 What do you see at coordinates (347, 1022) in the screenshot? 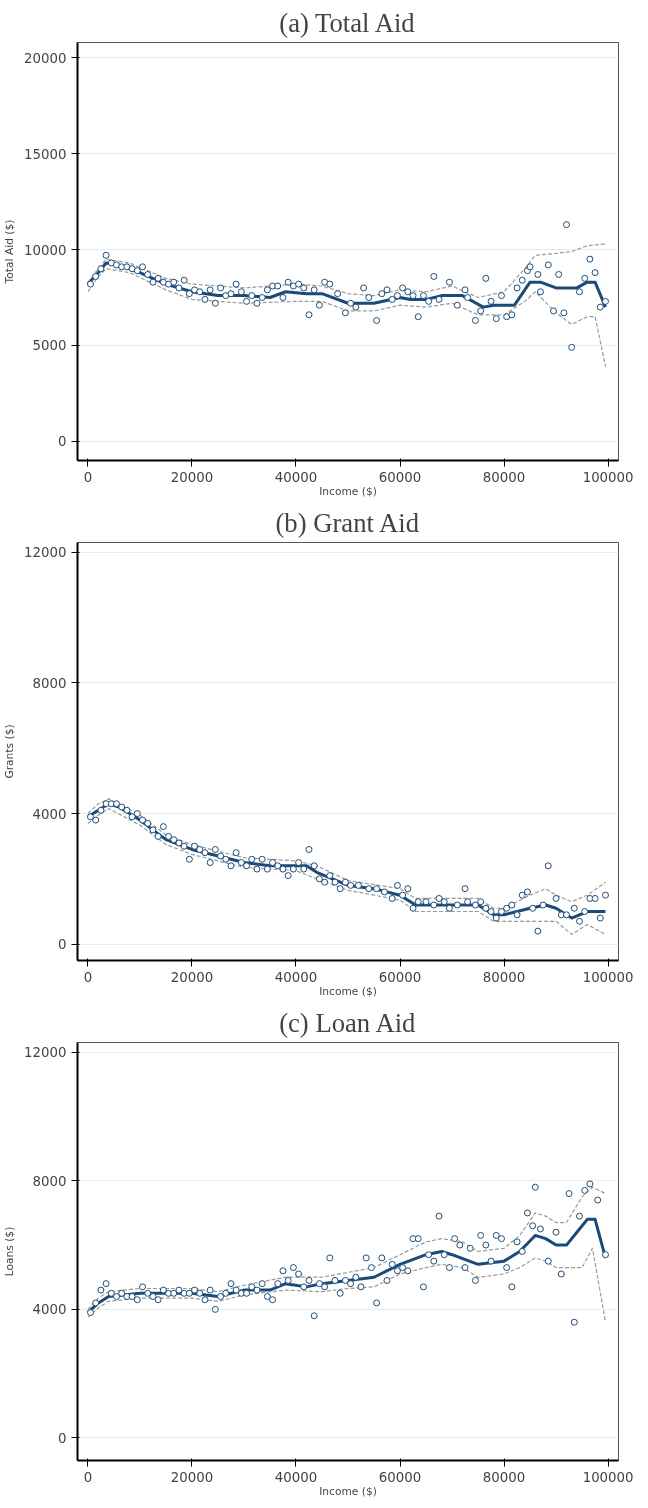
I see `chart-title: (c) Loan Aid` at bounding box center [347, 1022].